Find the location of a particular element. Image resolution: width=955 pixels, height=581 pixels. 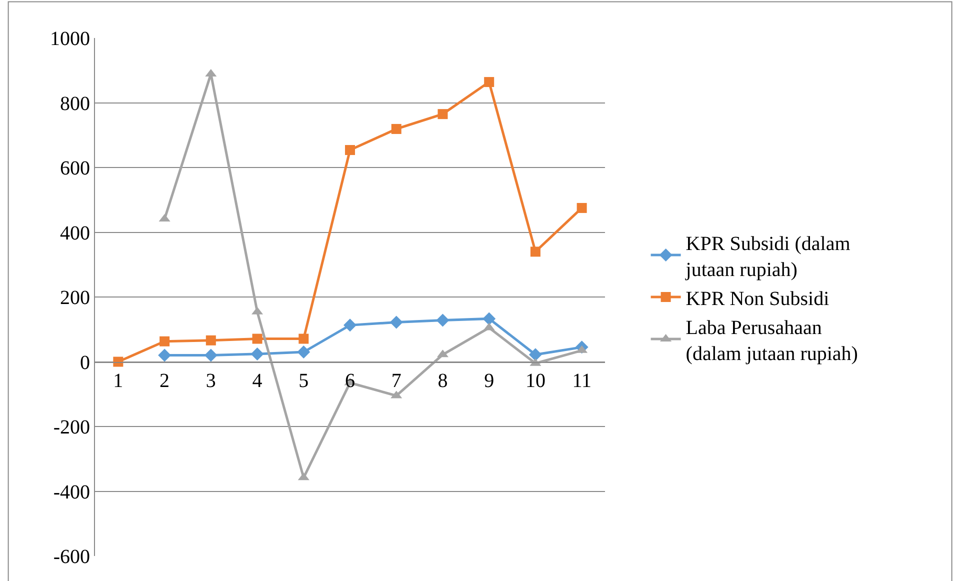

x-tick-label: 11 is located at coordinates (582, 381).